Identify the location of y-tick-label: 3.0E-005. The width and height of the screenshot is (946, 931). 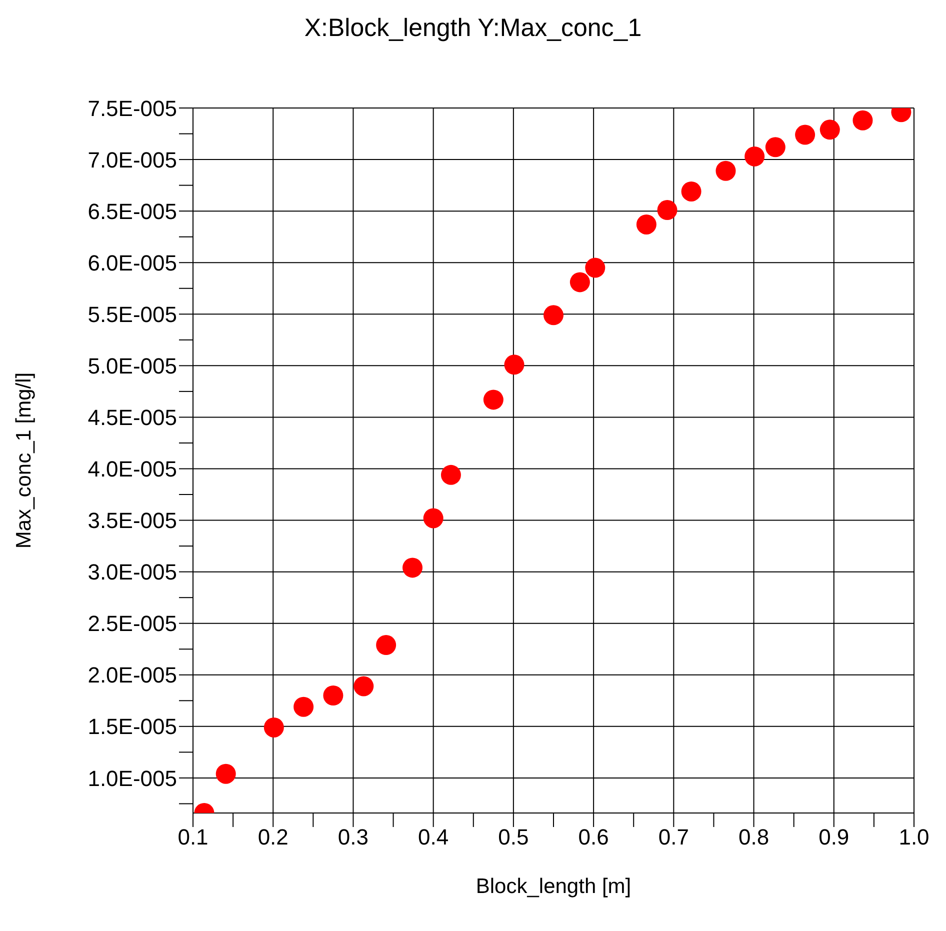
(132, 572).